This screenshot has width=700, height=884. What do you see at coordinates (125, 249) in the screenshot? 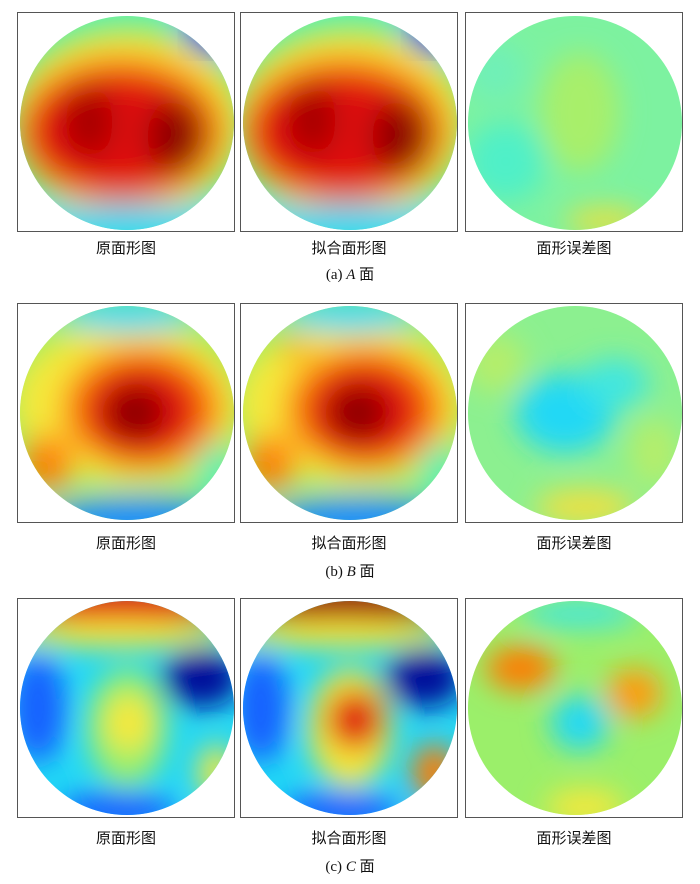
I see `caption-a-original: 原面形图` at bounding box center [125, 249].